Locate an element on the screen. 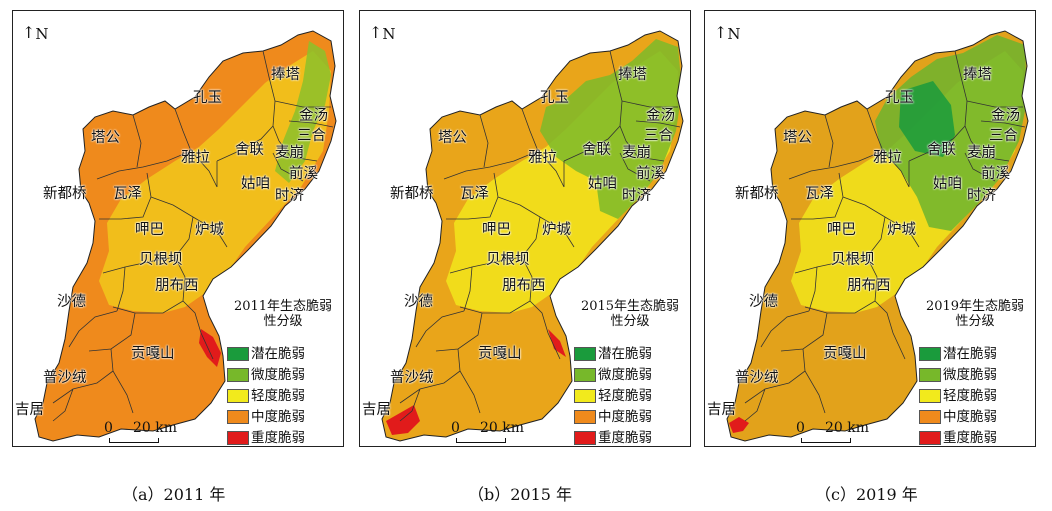 The image size is (1052, 511). legend-title-line1: 2019年生态脆弱 is located at coordinates (975, 306).